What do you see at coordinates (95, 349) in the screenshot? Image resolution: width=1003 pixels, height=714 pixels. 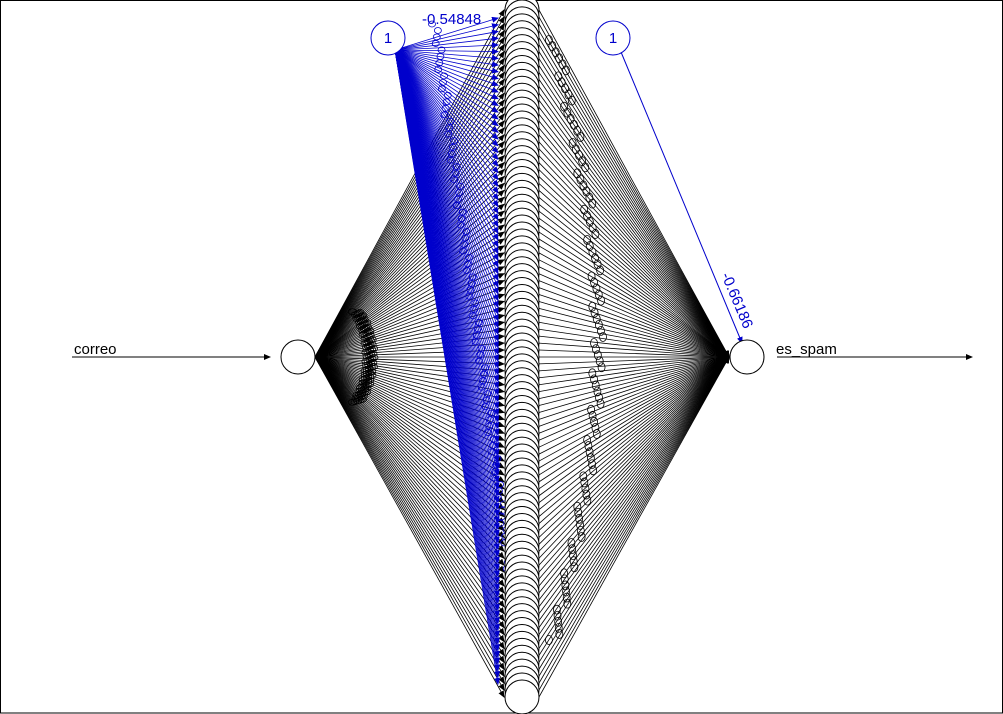 I see `input-label: correo` at bounding box center [95, 349].